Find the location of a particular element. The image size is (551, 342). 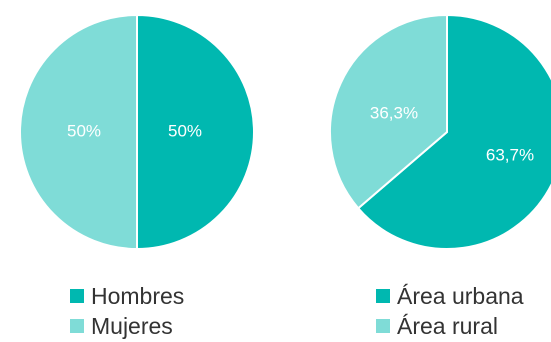

legend-swatch-mujeres is located at coordinates (77, 326).